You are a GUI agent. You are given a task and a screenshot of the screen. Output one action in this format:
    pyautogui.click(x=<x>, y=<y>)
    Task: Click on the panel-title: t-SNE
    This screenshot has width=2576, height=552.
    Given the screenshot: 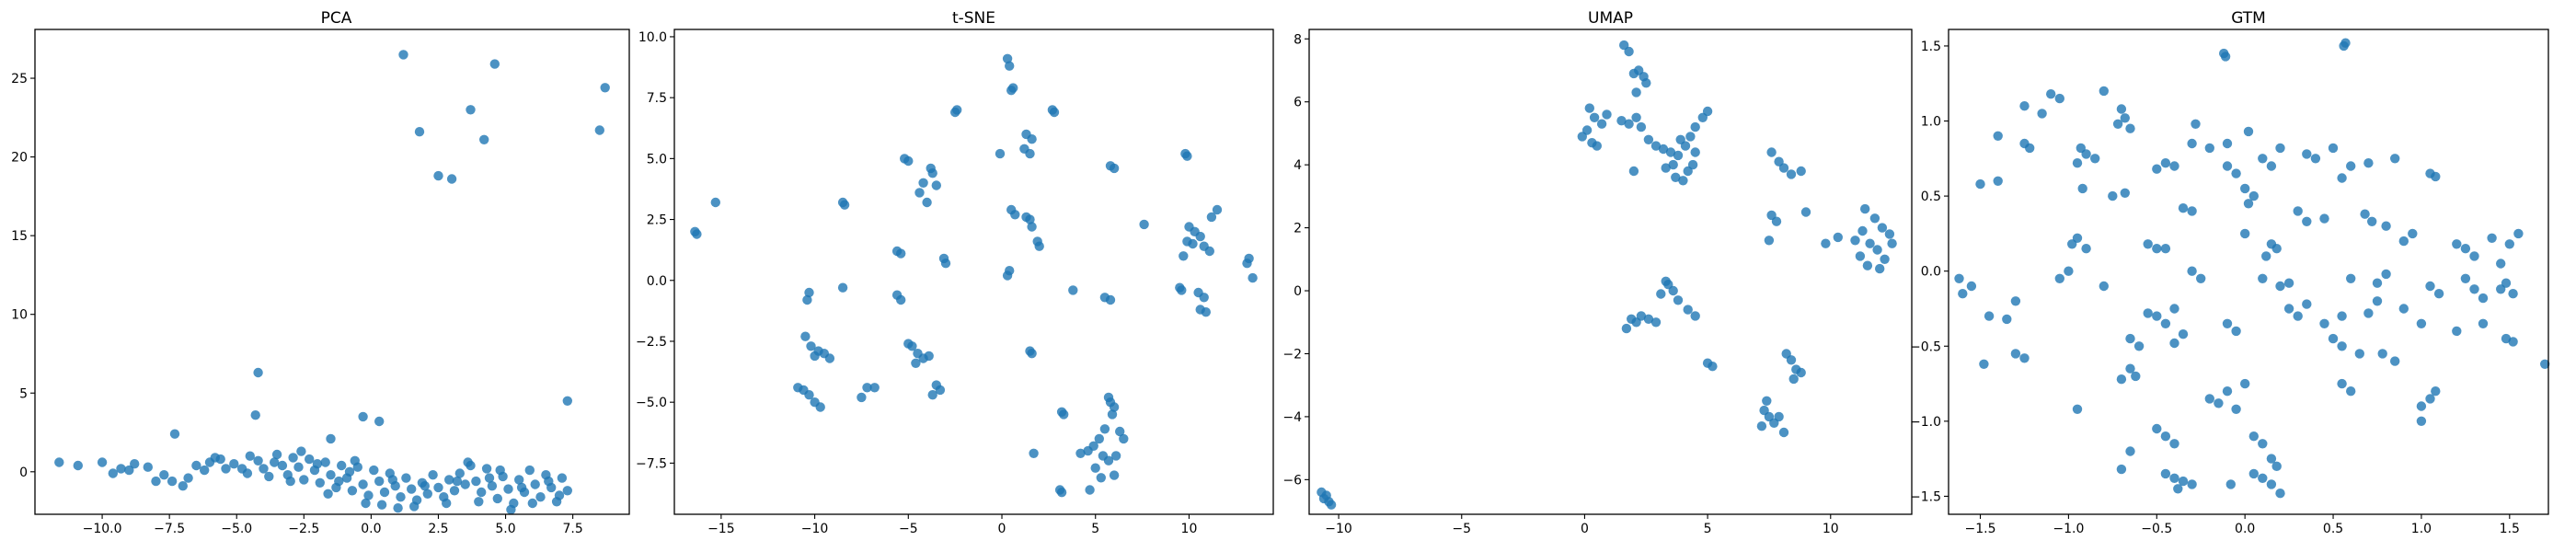 What is the action you would take?
    pyautogui.click(x=974, y=18)
    